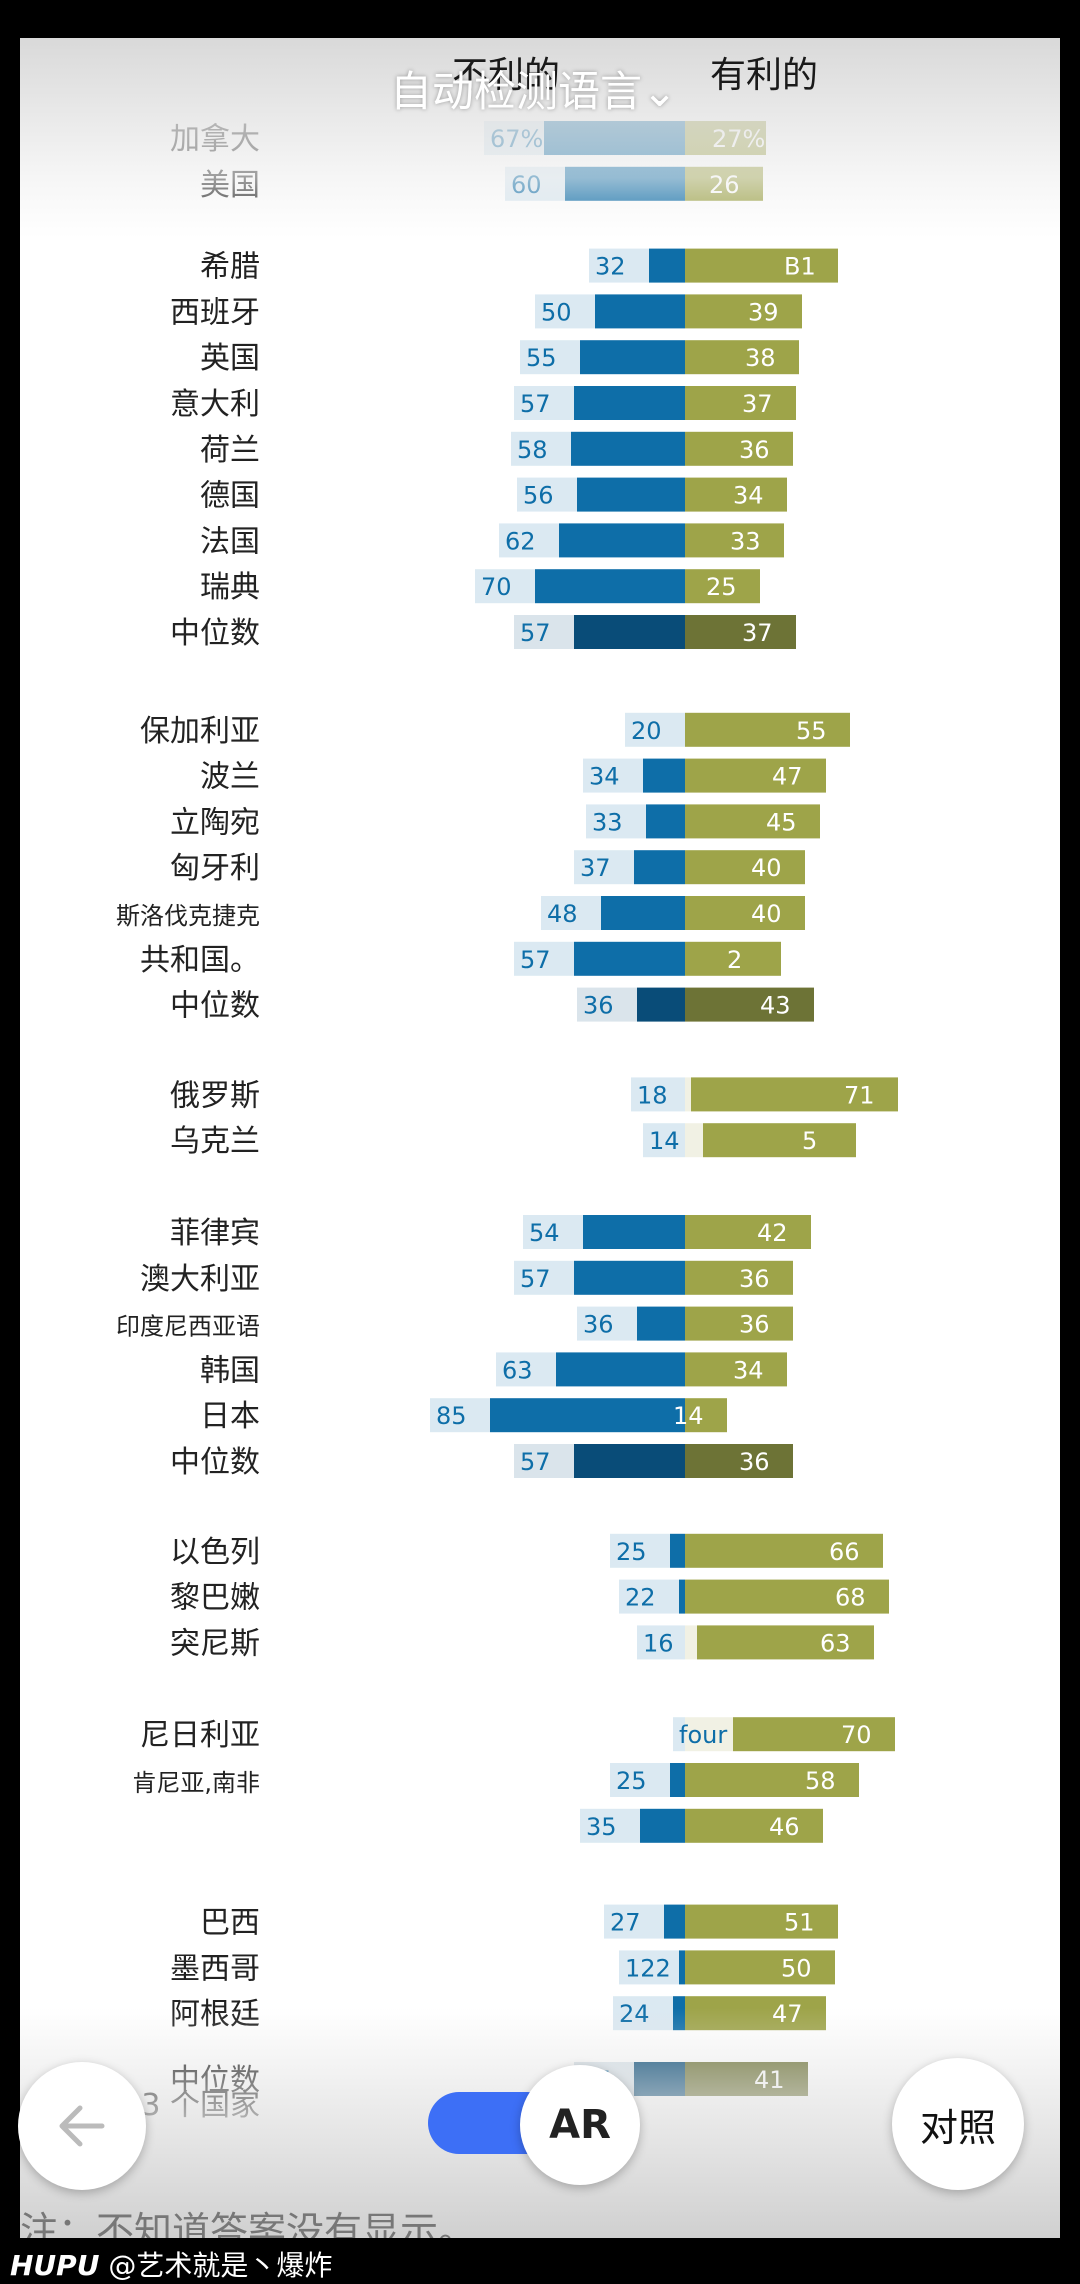 The image size is (1080, 2284). I want to click on country-label: 印度尼西亚语, so click(188, 1327).